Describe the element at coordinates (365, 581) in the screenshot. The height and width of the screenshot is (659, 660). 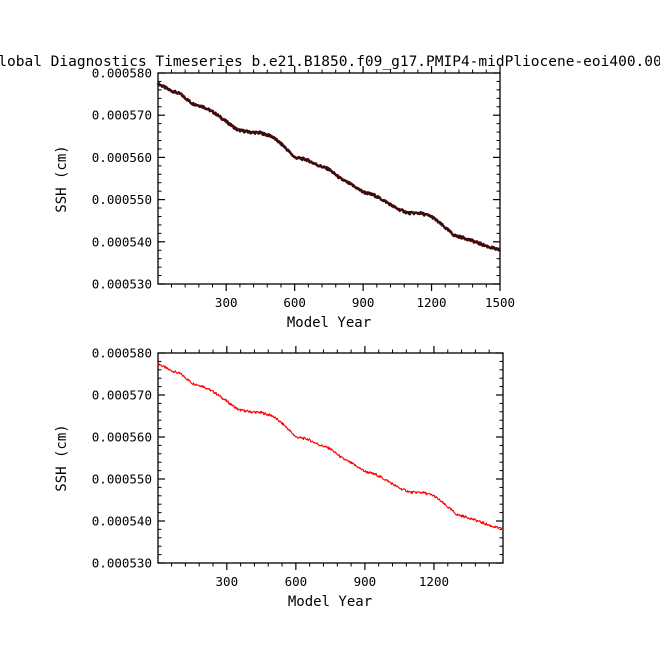
I see `bottom-x-tick-label: 900` at that location.